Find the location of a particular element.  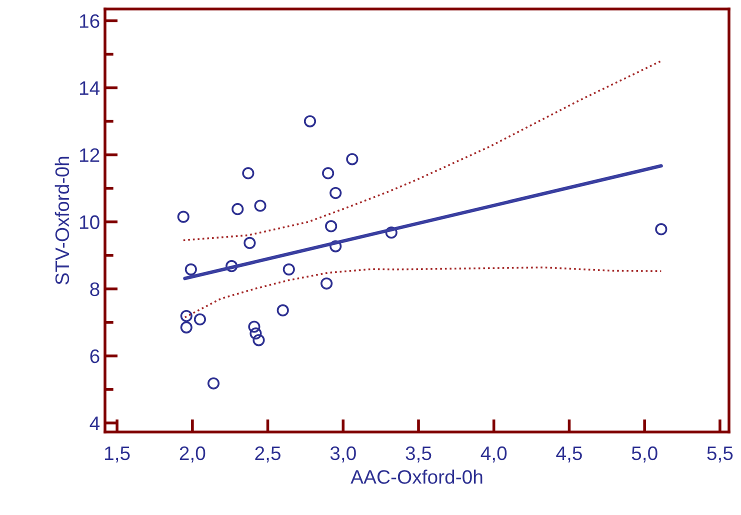

x-axis-title: AAC-Oxford-0h is located at coordinates (416, 477).